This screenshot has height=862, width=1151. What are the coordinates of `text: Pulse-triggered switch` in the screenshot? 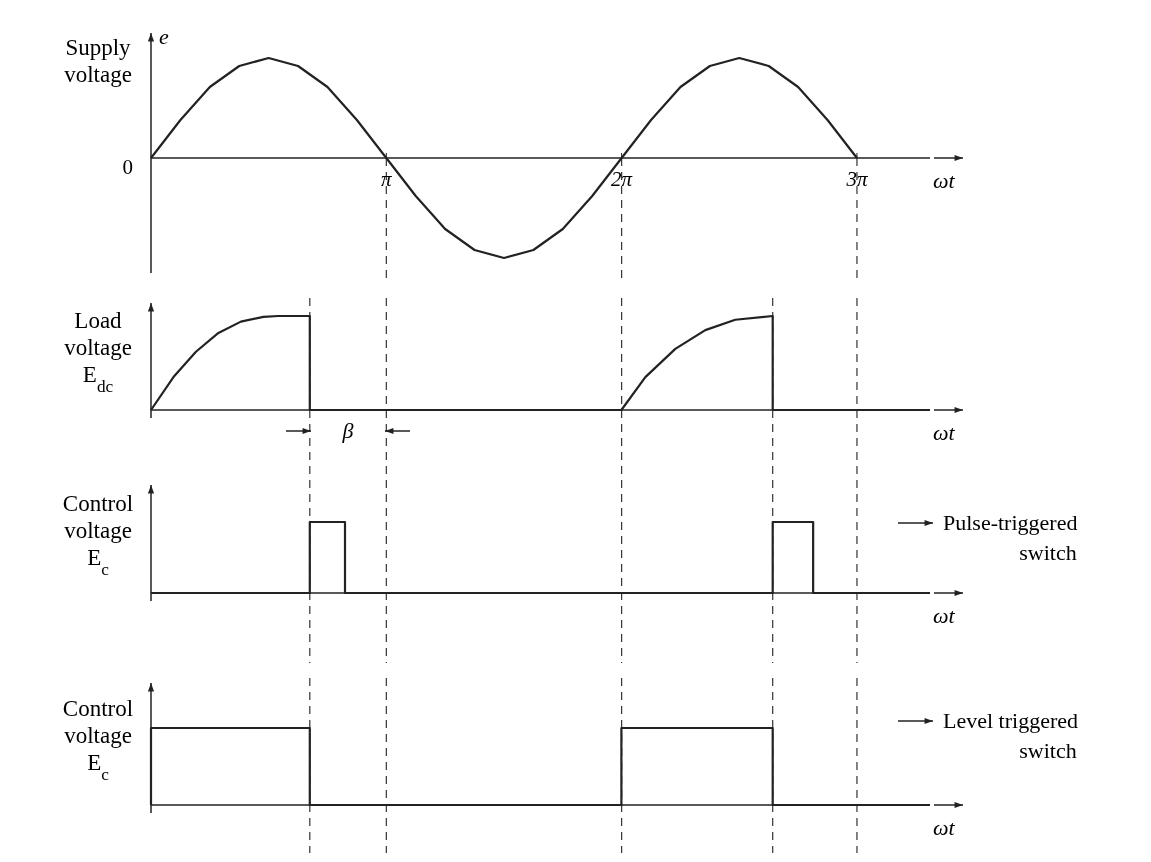 It's located at (1010, 537).